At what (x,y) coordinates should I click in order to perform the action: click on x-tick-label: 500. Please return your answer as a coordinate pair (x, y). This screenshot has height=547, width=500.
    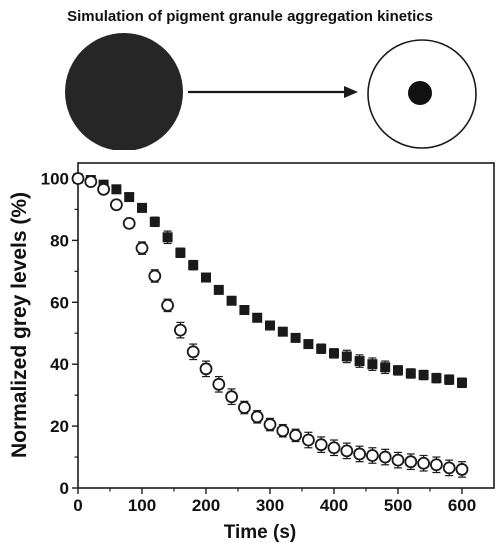
    Looking at the image, I should click on (398, 505).